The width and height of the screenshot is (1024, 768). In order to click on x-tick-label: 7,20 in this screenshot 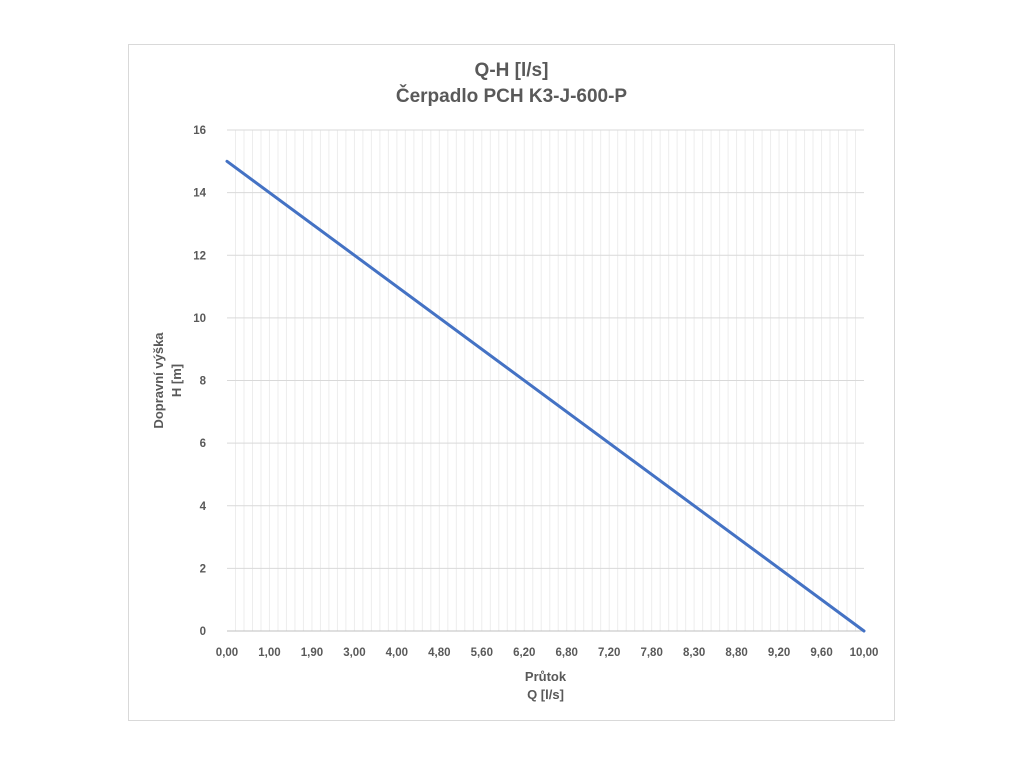, I will do `click(609, 653)`.